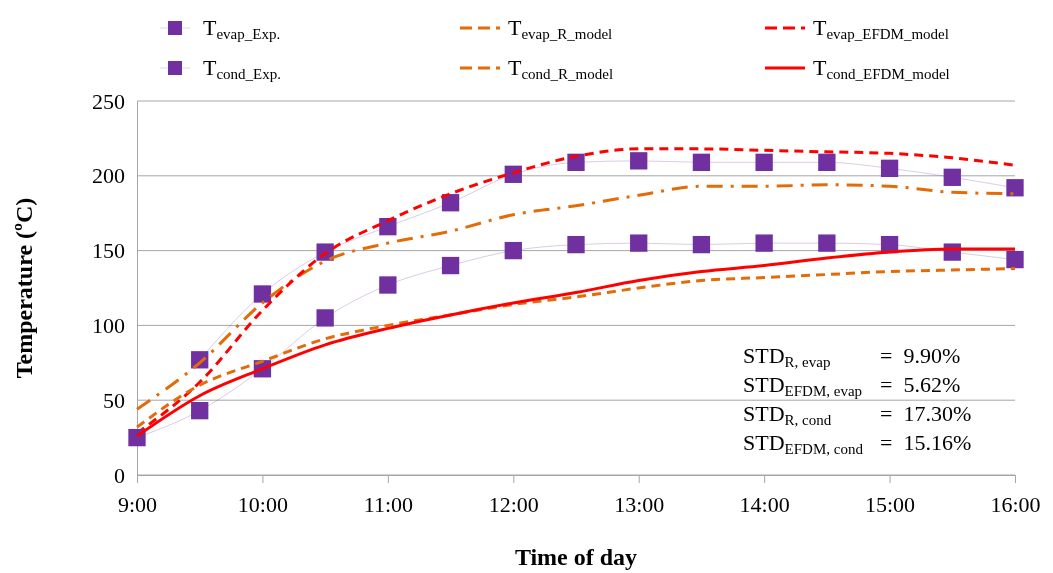  What do you see at coordinates (388, 505) in the screenshot?
I see `x-tick-label: 11:00` at bounding box center [388, 505].